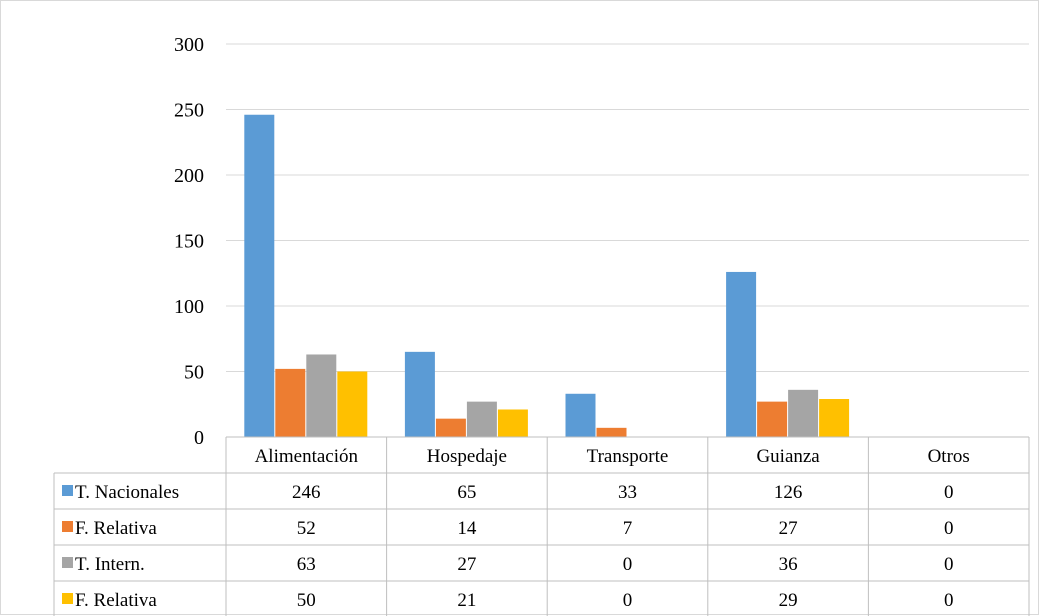 This screenshot has width=1040, height=616. What do you see at coordinates (307, 456) in the screenshot?
I see `x-category-label: Alimentación` at bounding box center [307, 456].